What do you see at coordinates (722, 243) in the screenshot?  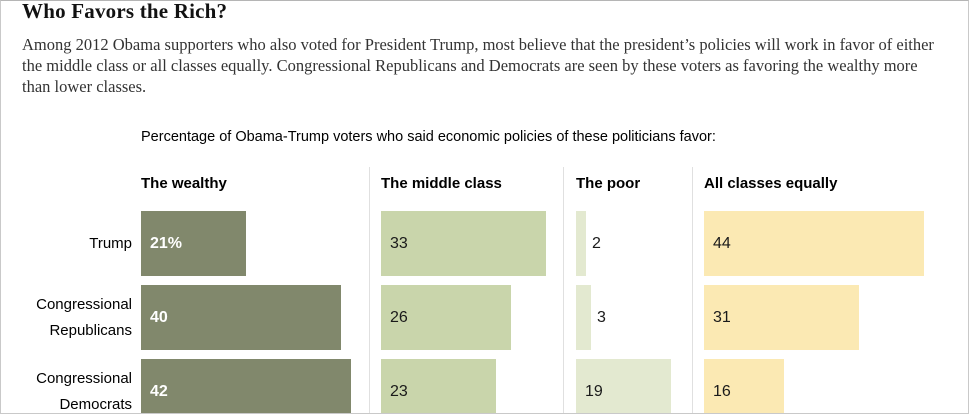 I see `bar-value-label: 44` at bounding box center [722, 243].